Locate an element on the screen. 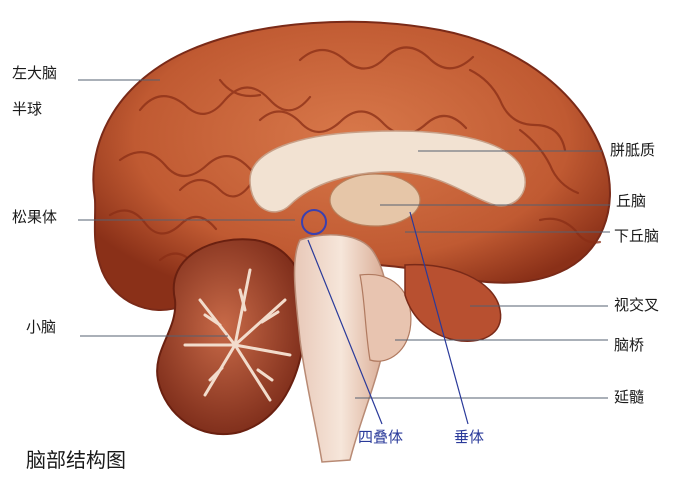  label-medulla: 延髓 is located at coordinates (629, 397).